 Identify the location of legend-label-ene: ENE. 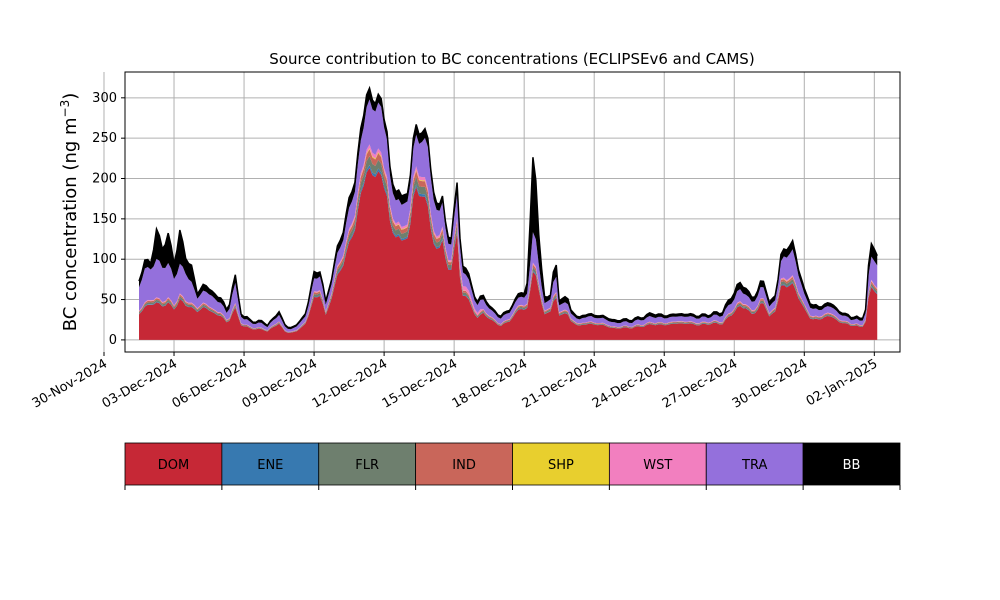
(270, 465).